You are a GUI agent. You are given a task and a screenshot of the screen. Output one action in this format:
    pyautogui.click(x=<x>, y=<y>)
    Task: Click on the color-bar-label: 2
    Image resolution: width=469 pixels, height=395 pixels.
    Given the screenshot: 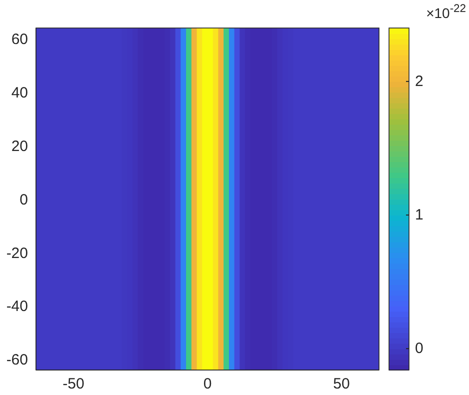 What is the action you would take?
    pyautogui.click(x=419, y=81)
    